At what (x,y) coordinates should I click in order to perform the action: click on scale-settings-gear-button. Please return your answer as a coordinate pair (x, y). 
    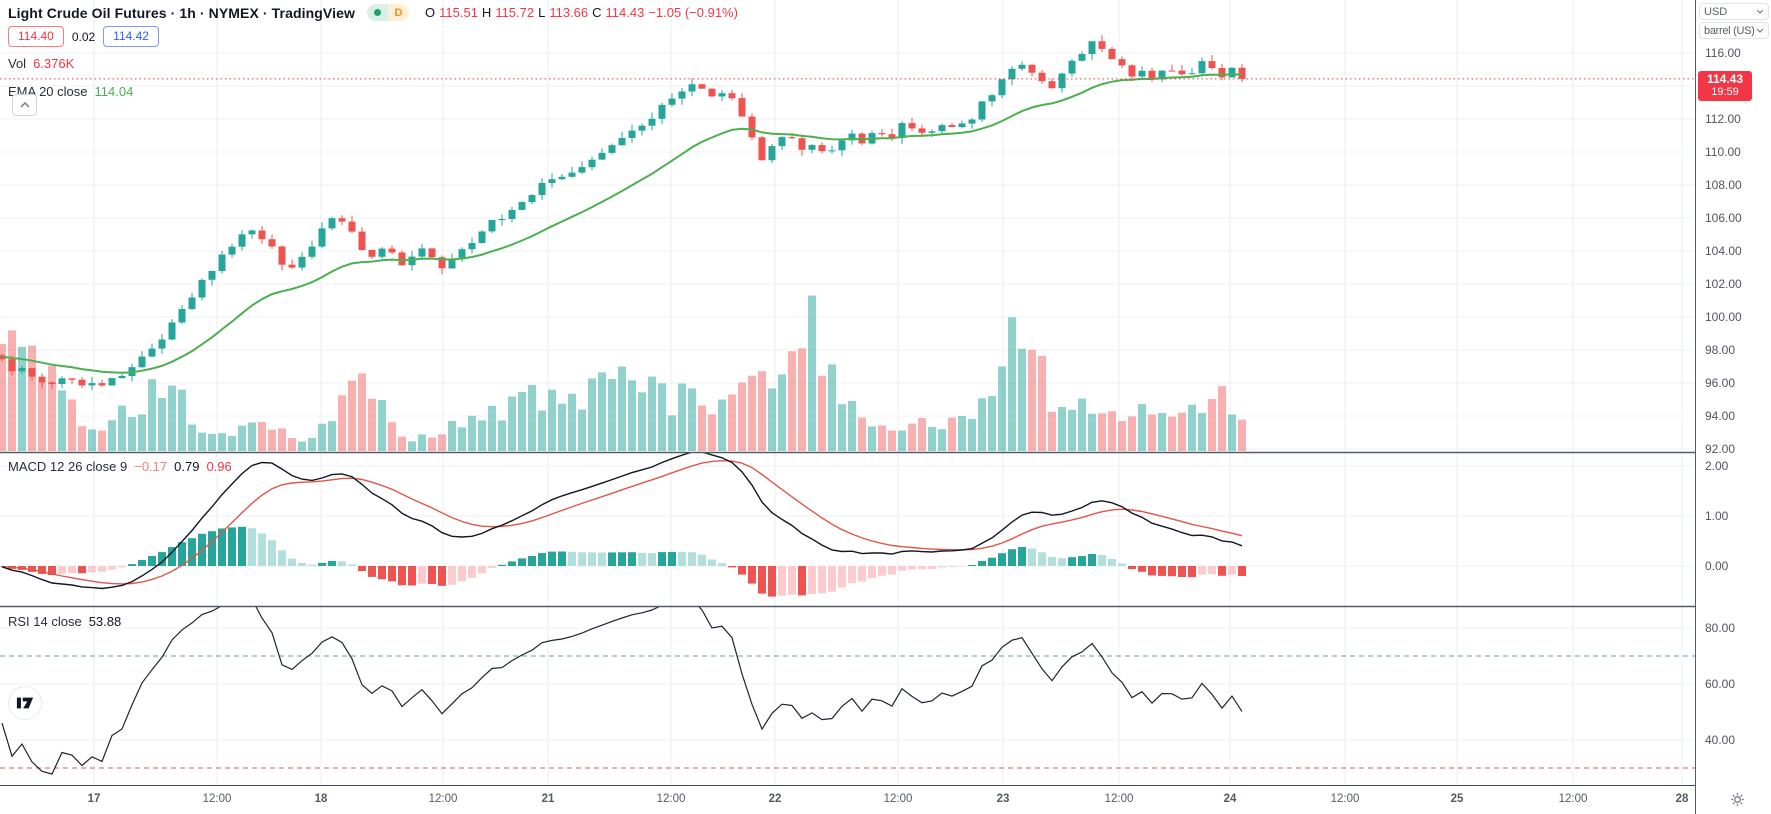
    Looking at the image, I should click on (1737, 802).